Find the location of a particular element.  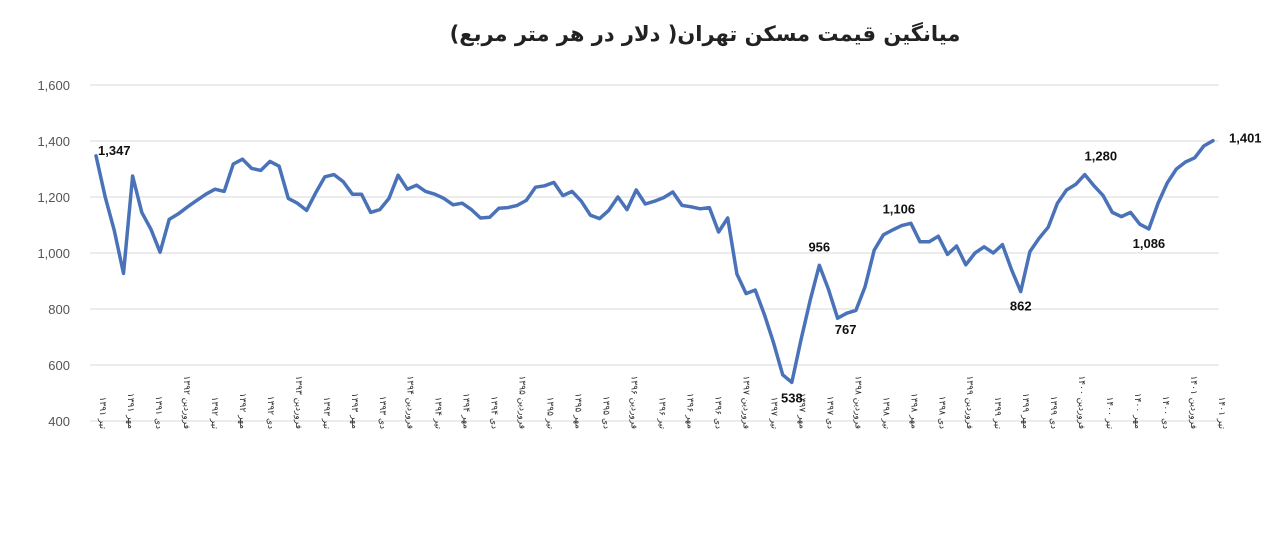

data-label: 767 is located at coordinates (846, 329).